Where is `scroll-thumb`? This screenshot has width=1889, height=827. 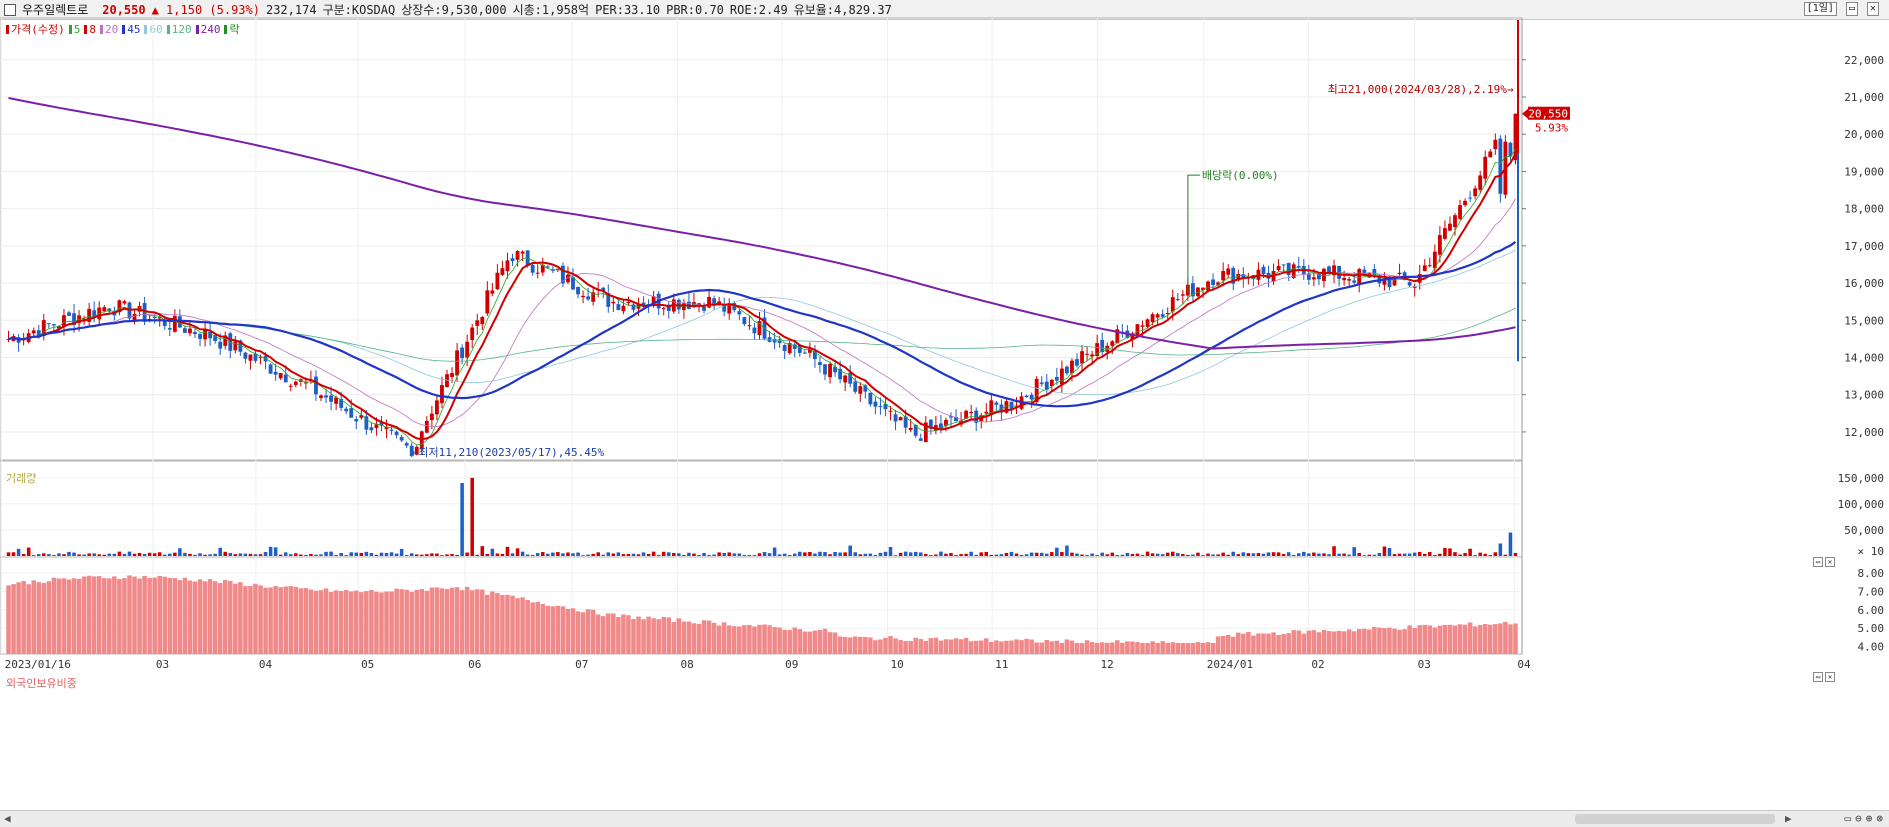 scroll-thumb is located at coordinates (1675, 819).